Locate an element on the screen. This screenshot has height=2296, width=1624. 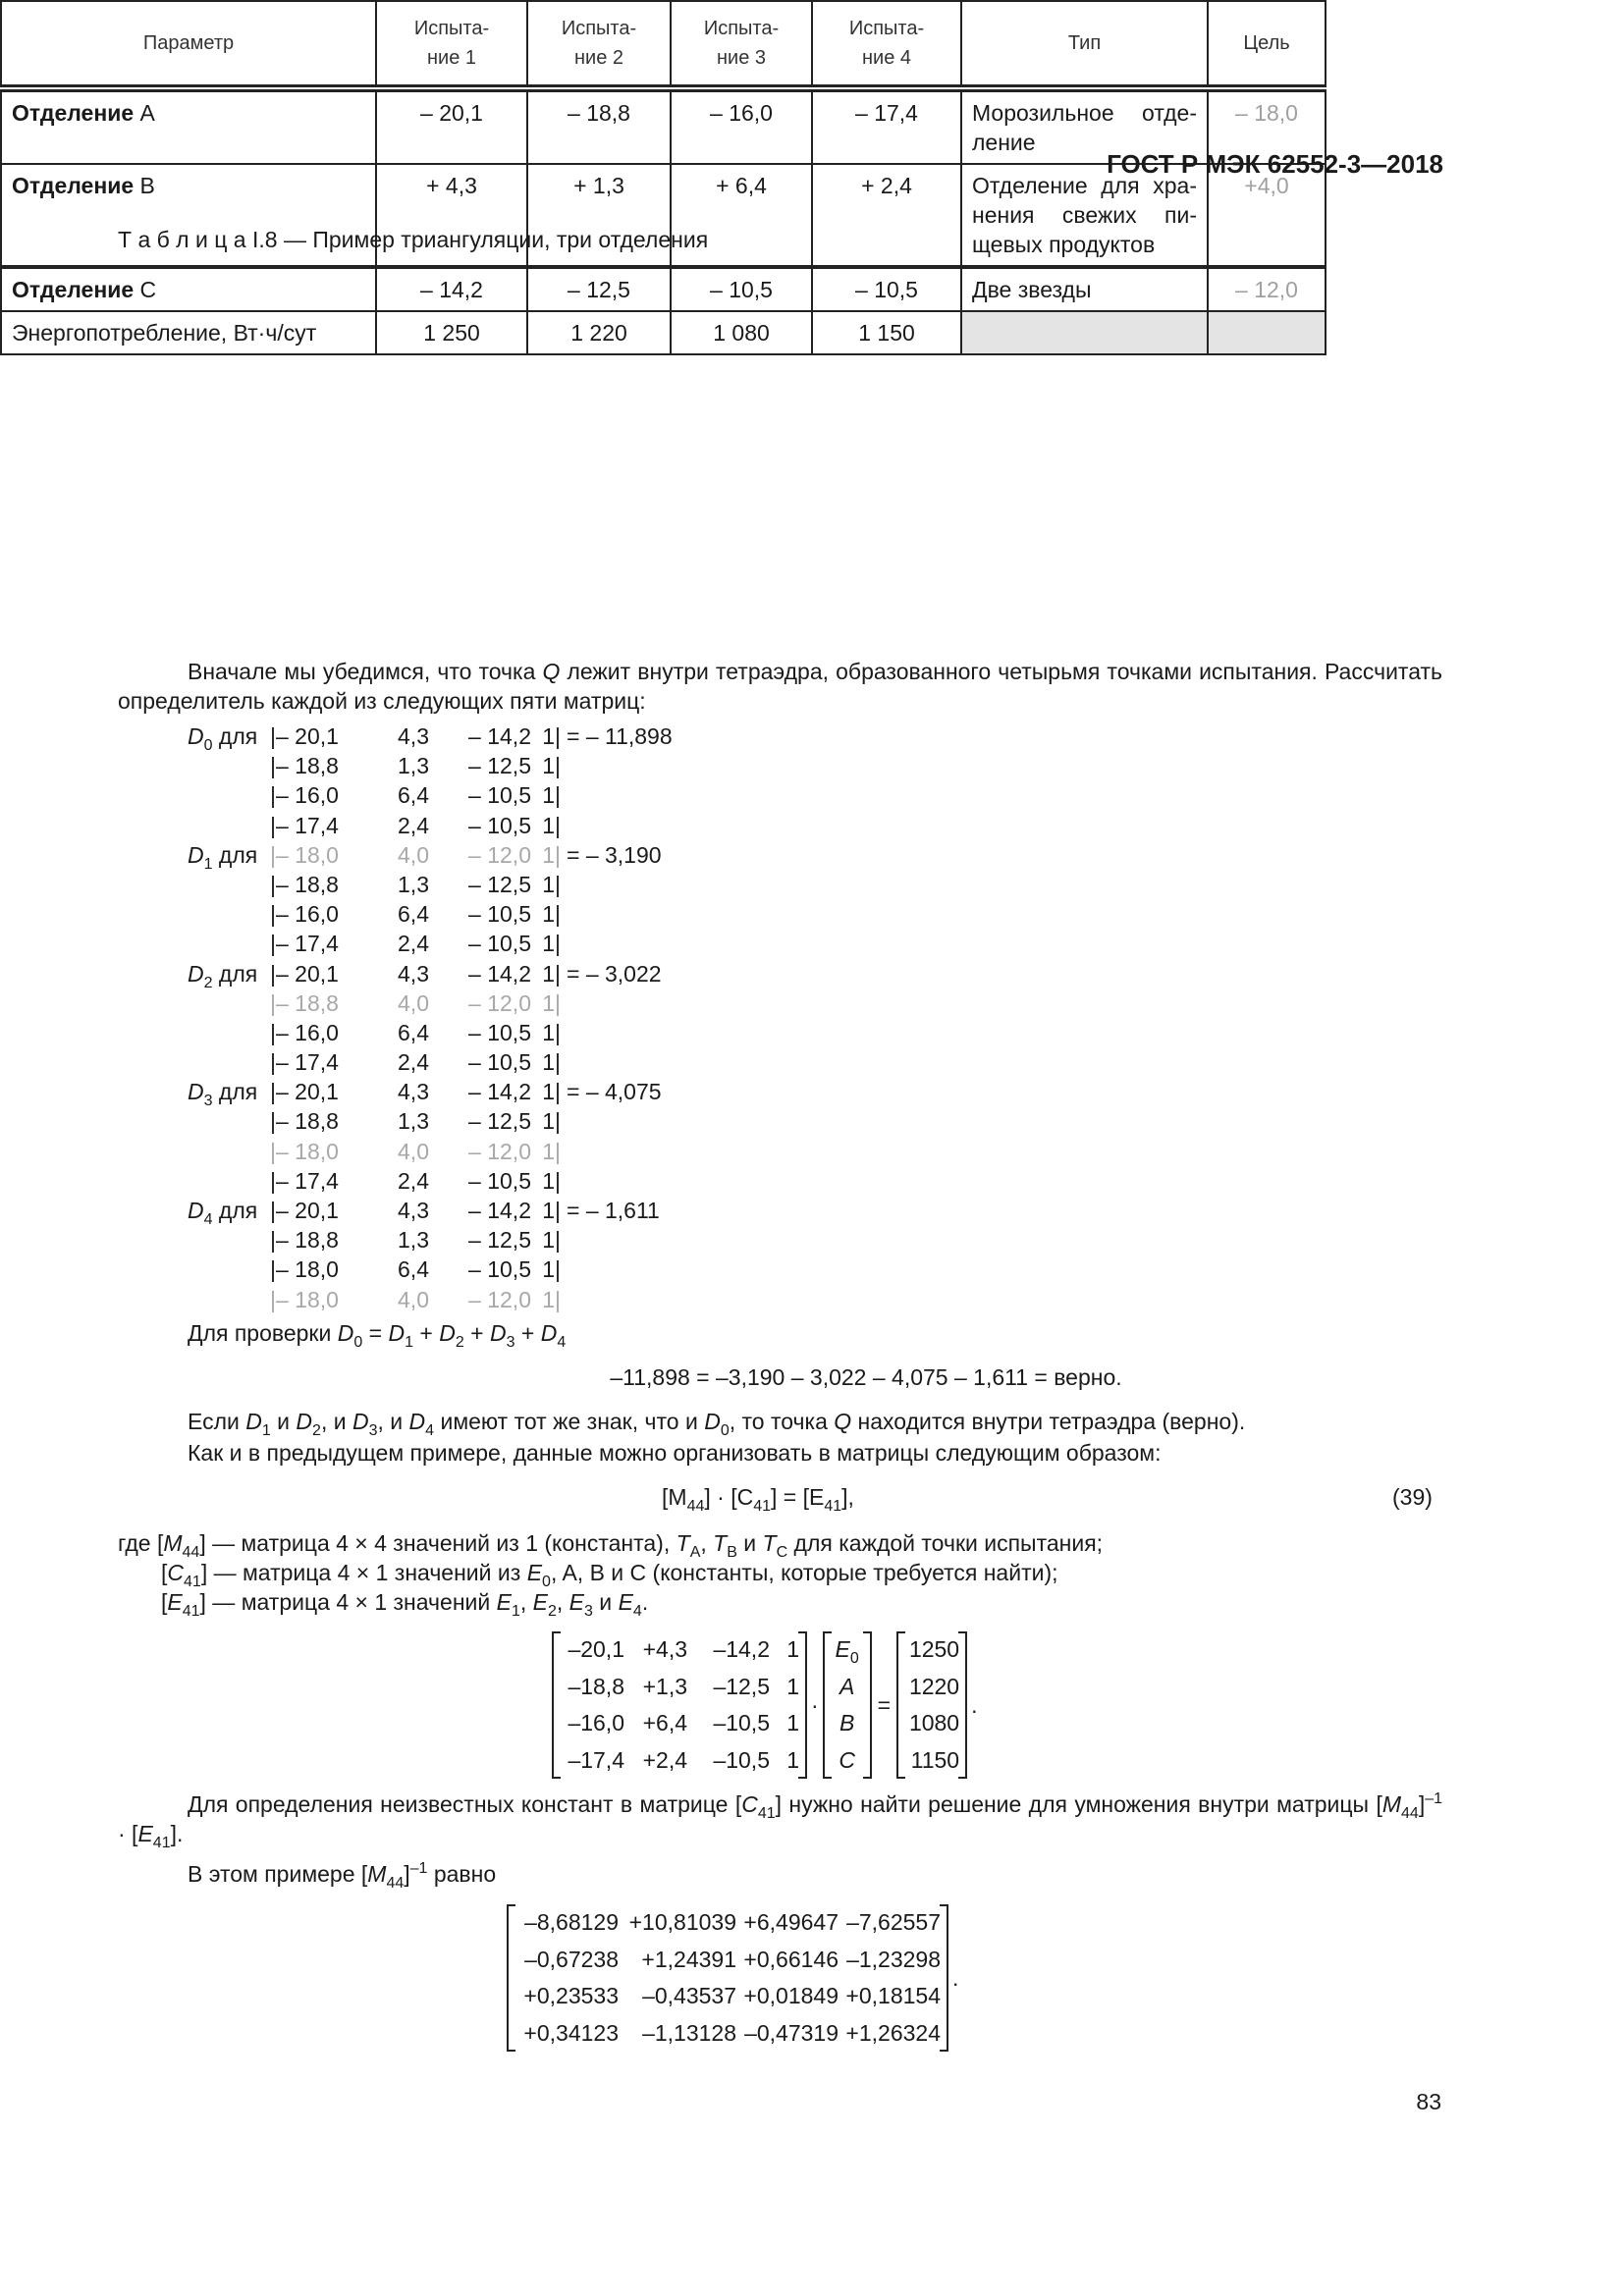
determinant-cells: |– 20,1 4,3 – 14,2 1| = – 11,898 is located at coordinates (471, 736).